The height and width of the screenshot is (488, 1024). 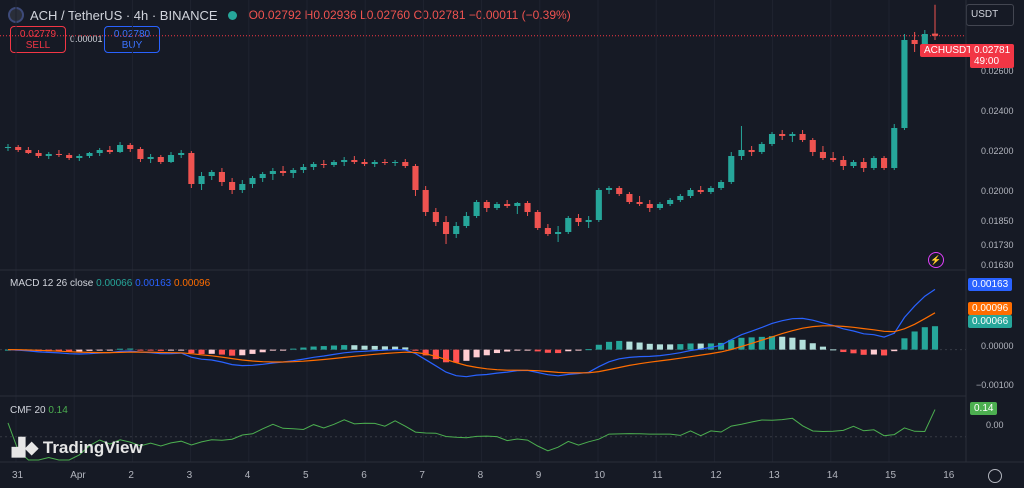 I want to click on symbol-title: ACH / TetherUS · 4h · BINANCE, so click(x=124, y=15).